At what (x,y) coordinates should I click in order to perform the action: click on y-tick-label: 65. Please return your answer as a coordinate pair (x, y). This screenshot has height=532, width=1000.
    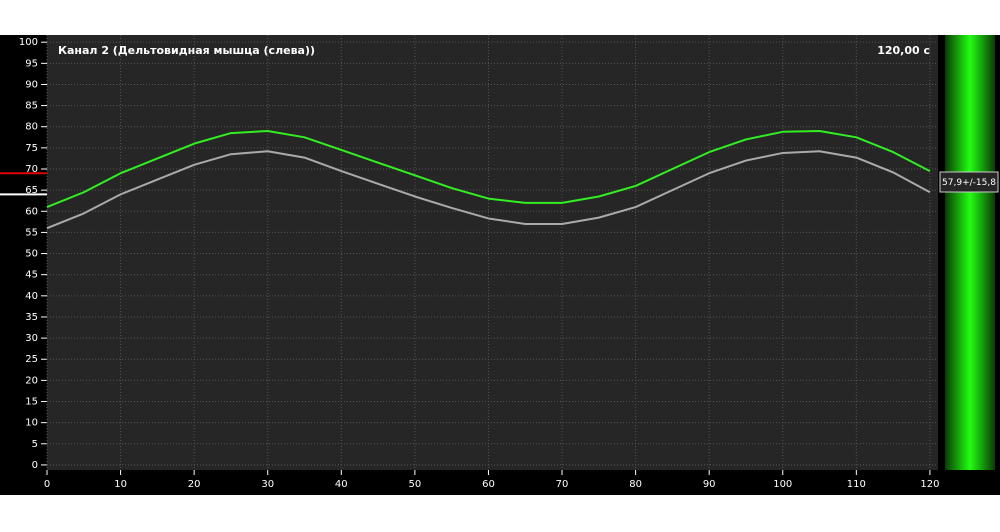
    Looking at the image, I should click on (31, 190).